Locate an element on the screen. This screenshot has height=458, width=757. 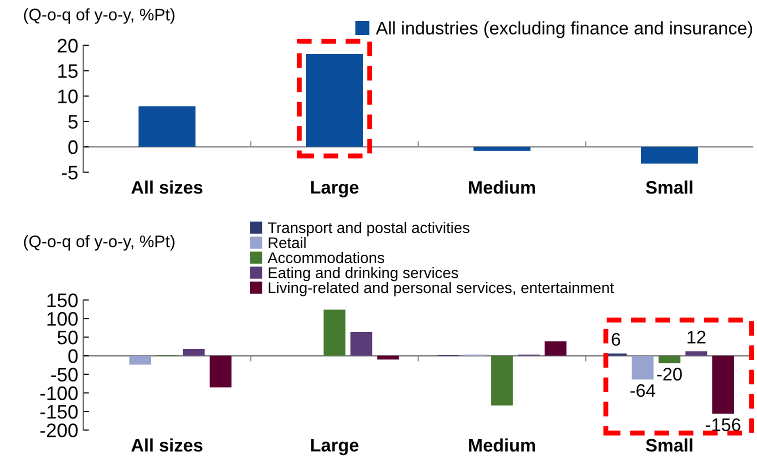
legend-label: Accommodations is located at coordinates (326, 258).